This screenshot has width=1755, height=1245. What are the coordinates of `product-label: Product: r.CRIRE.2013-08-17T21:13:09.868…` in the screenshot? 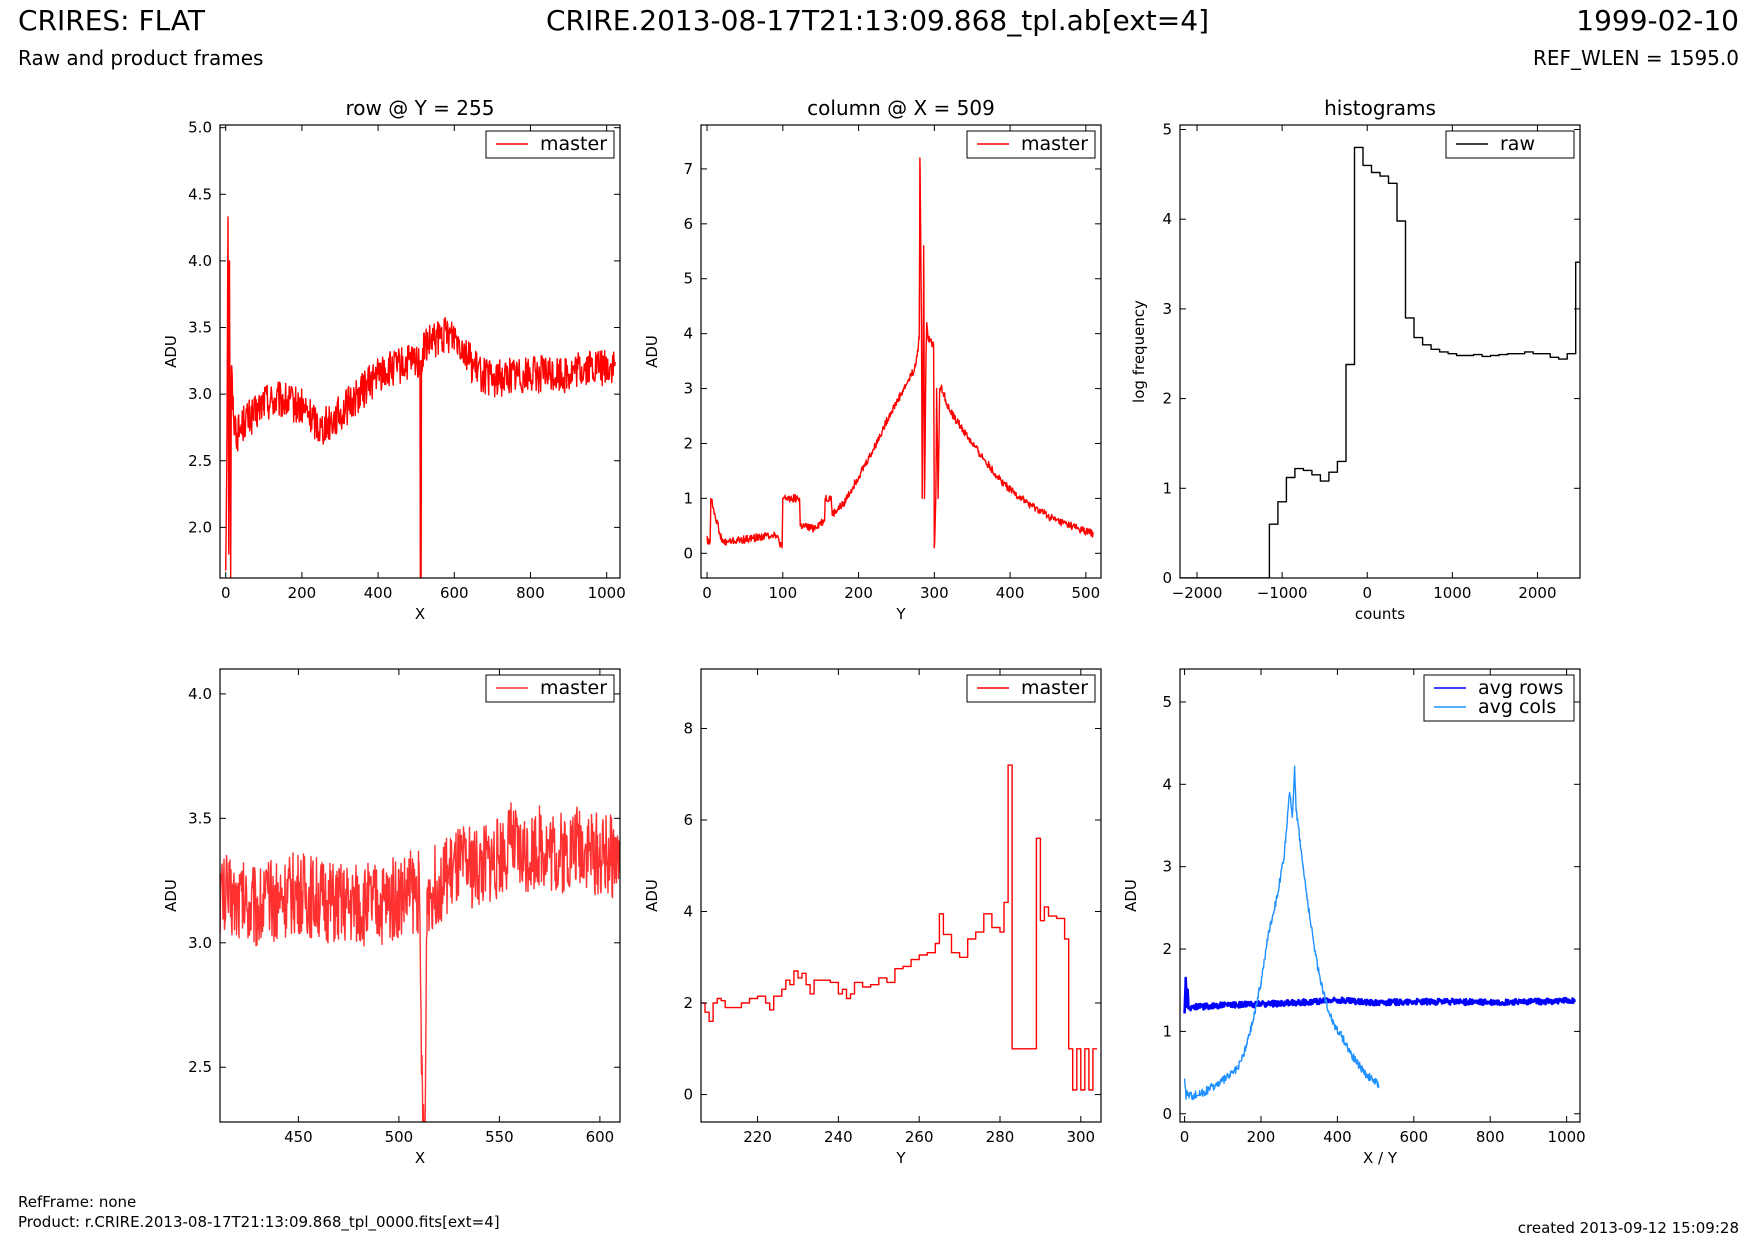 It's located at (259, 1222).